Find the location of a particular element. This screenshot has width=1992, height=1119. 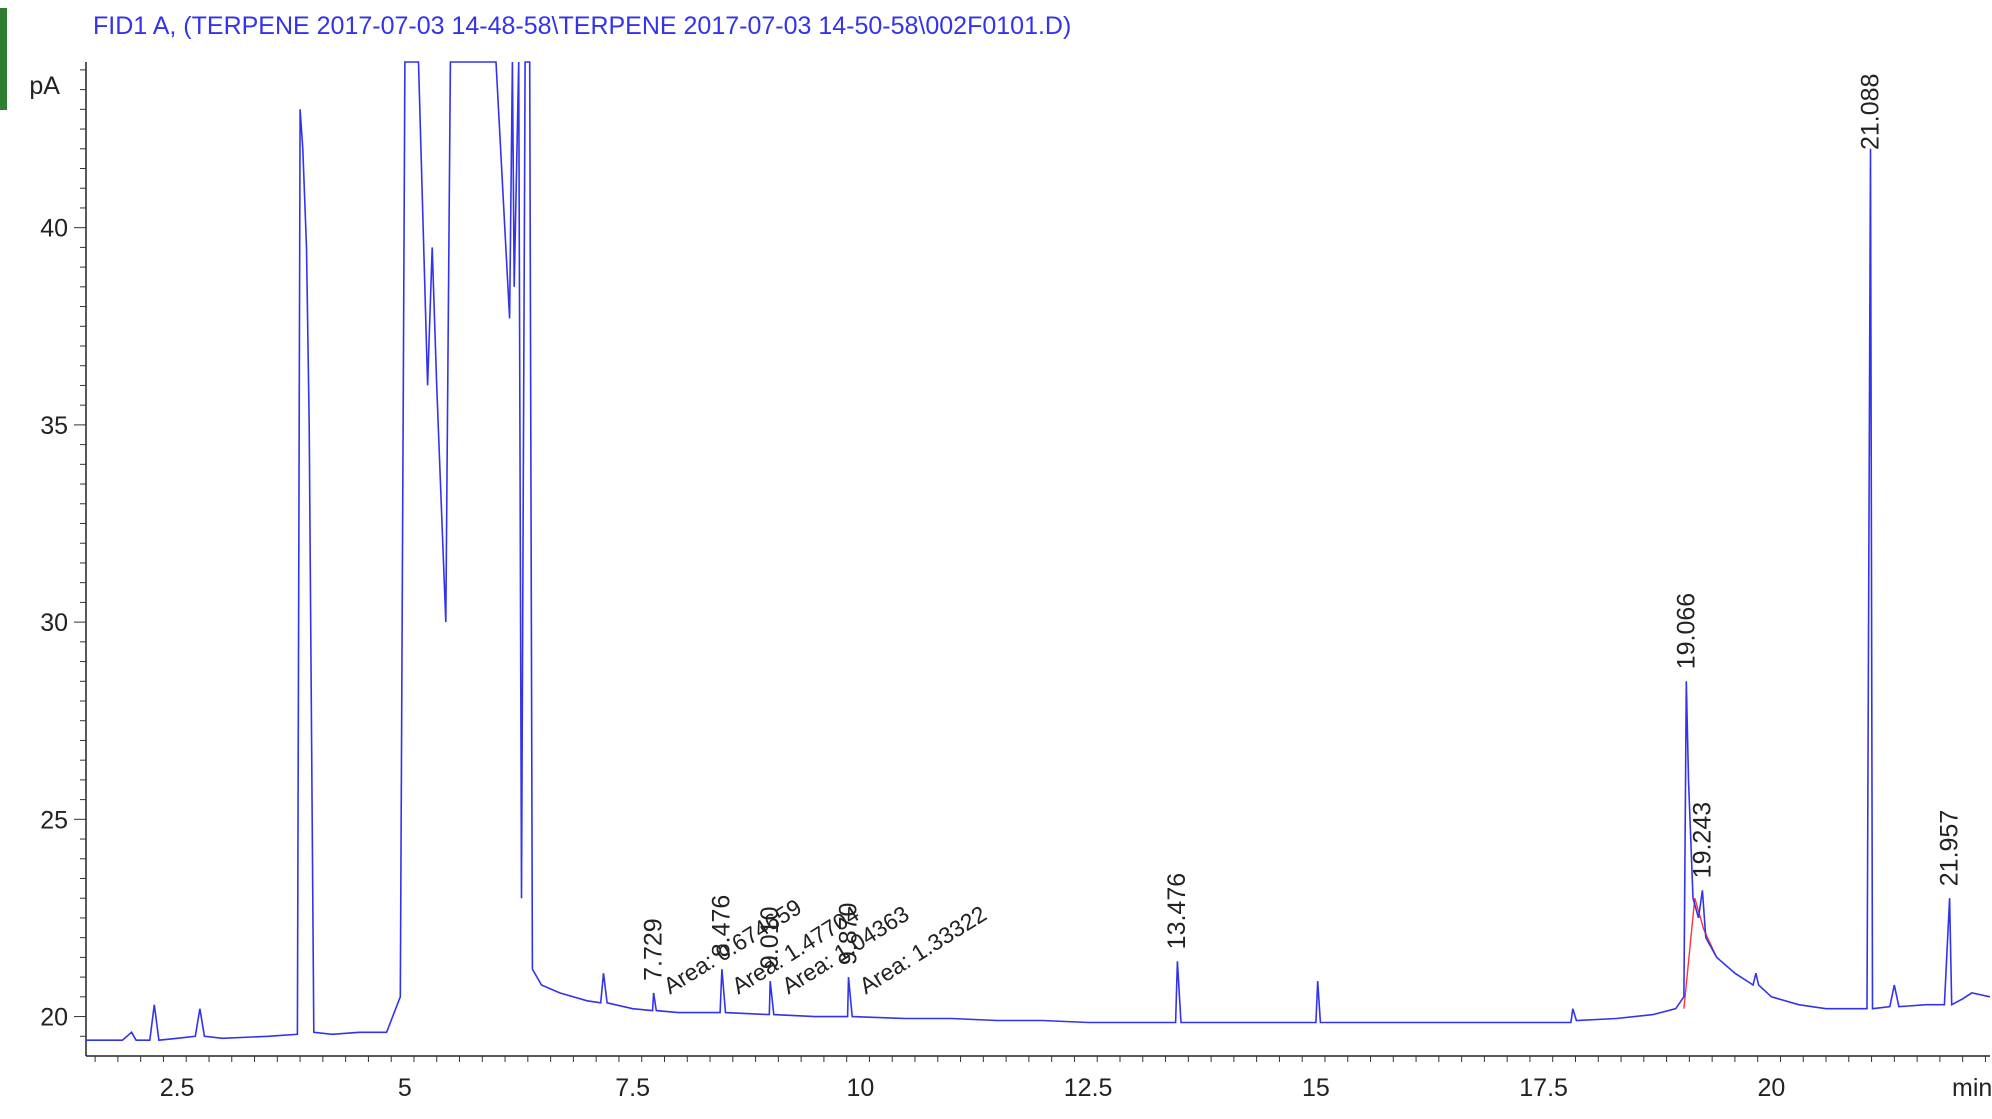

peak-retention-label: 13.476 is located at coordinates (1177, 911).